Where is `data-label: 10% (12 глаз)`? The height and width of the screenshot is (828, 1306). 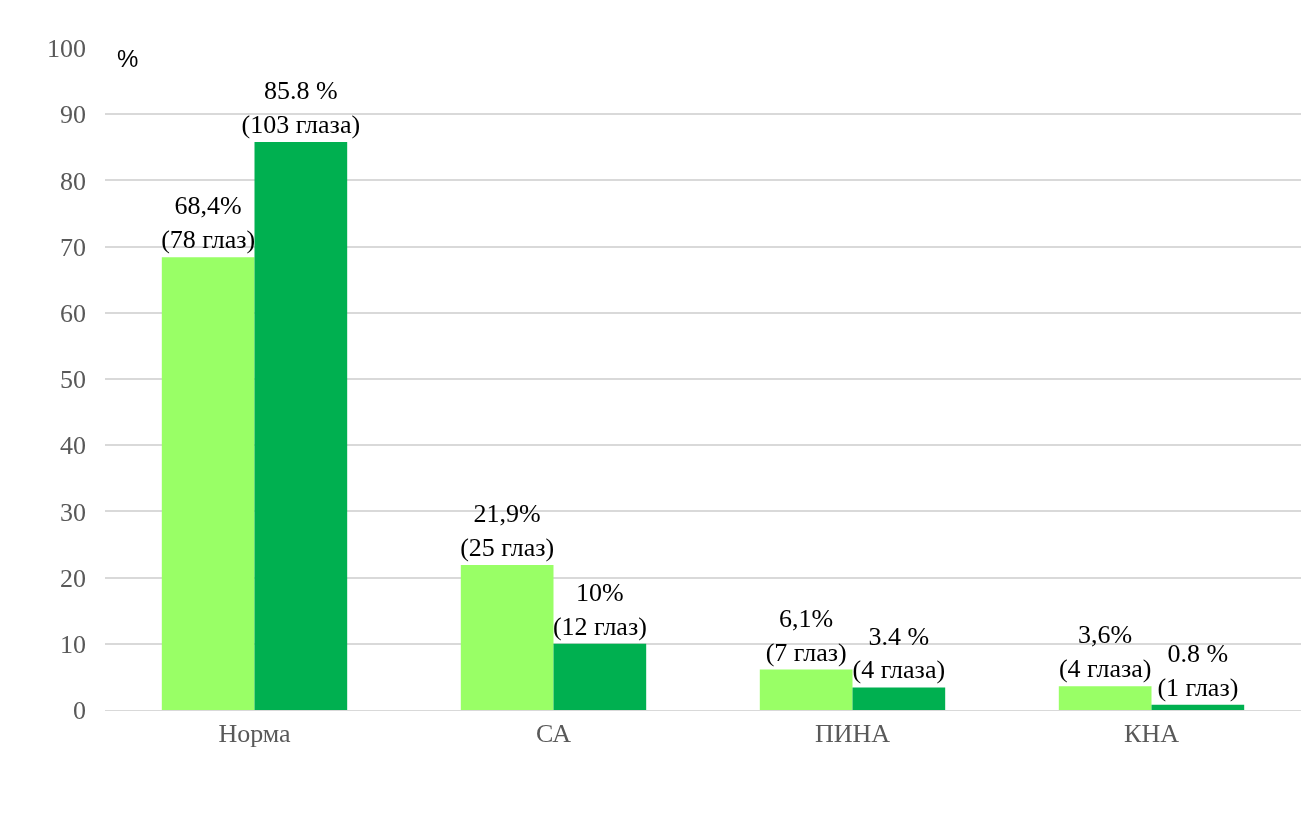
data-label: 10% (12 глаз) is located at coordinates (599, 609).